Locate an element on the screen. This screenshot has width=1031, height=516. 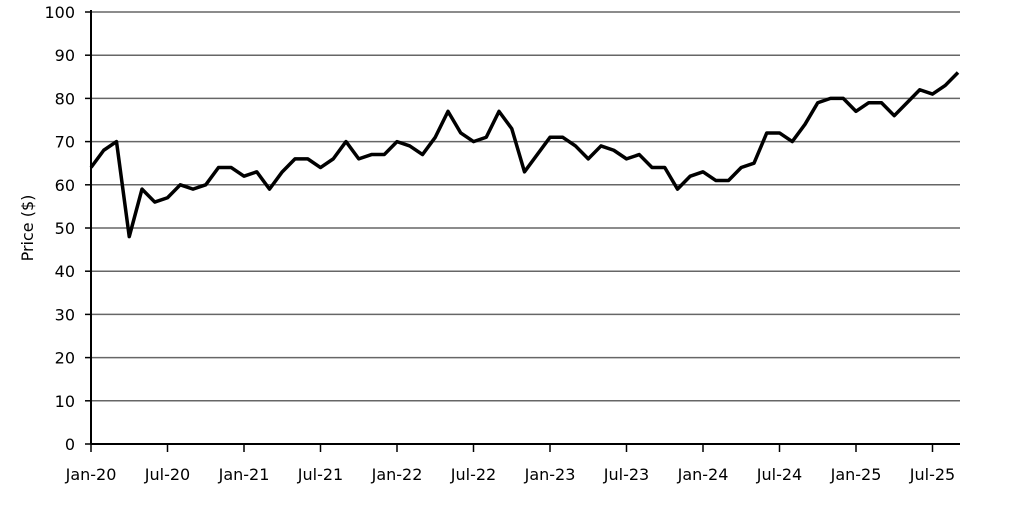
y-tick-label: 10 is located at coordinates (65, 401).